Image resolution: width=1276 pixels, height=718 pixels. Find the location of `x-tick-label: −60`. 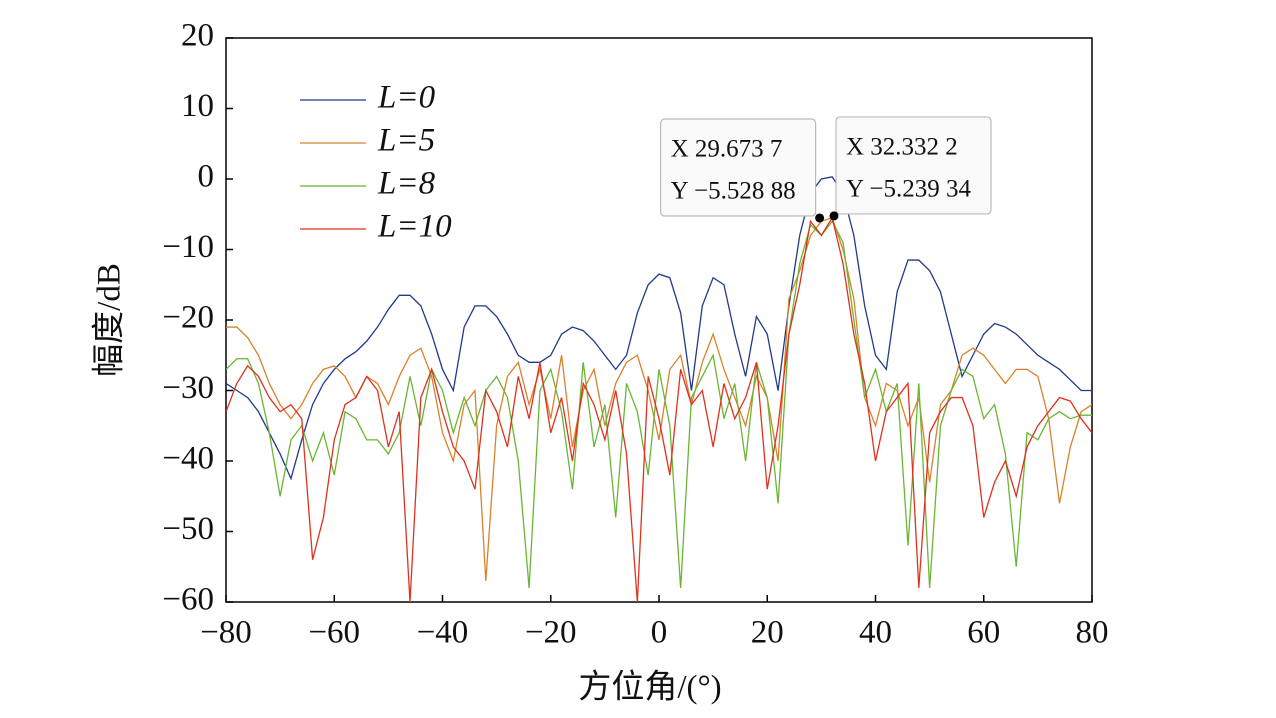

x-tick-label: −60 is located at coordinates (334, 633).